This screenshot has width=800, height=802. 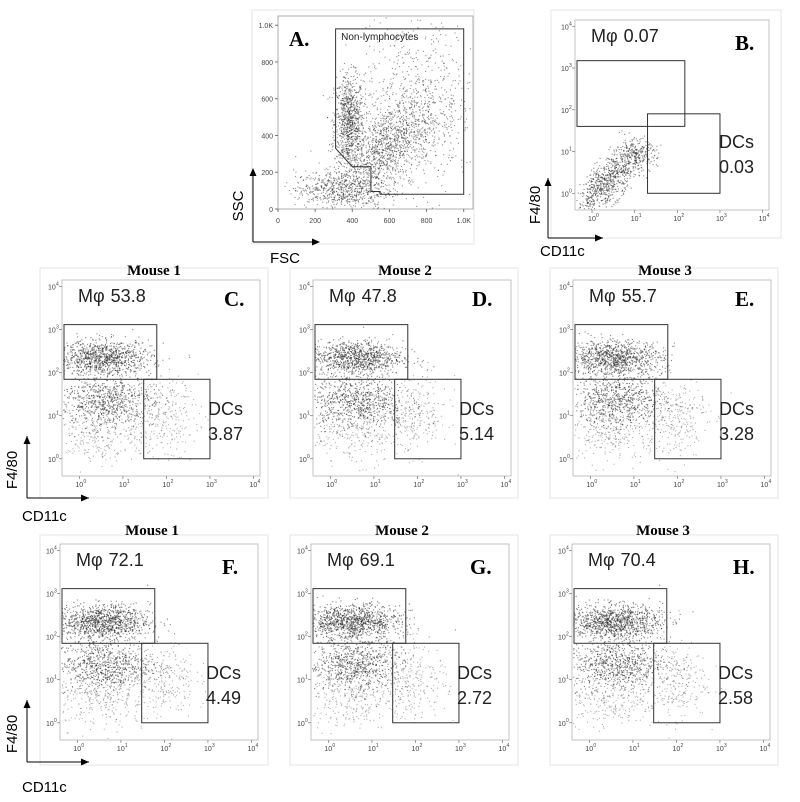 What do you see at coordinates (253, 485) in the screenshot?
I see `x-tick-label: 10` at bounding box center [253, 485].